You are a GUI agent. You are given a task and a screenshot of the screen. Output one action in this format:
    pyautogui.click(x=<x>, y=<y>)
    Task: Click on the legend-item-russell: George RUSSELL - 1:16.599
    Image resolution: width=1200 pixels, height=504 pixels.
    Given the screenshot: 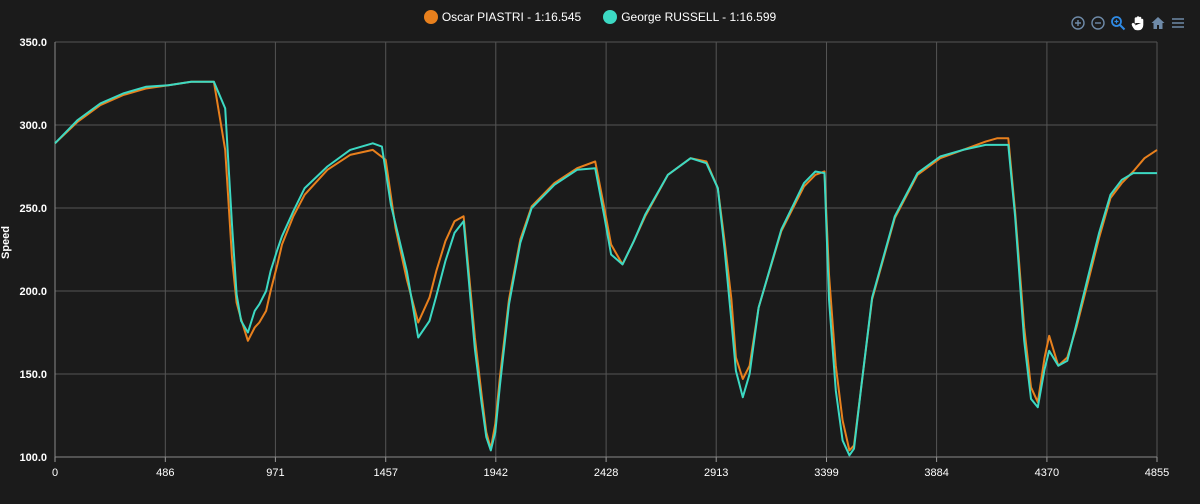 What is the action you would take?
    pyautogui.click(x=689, y=17)
    